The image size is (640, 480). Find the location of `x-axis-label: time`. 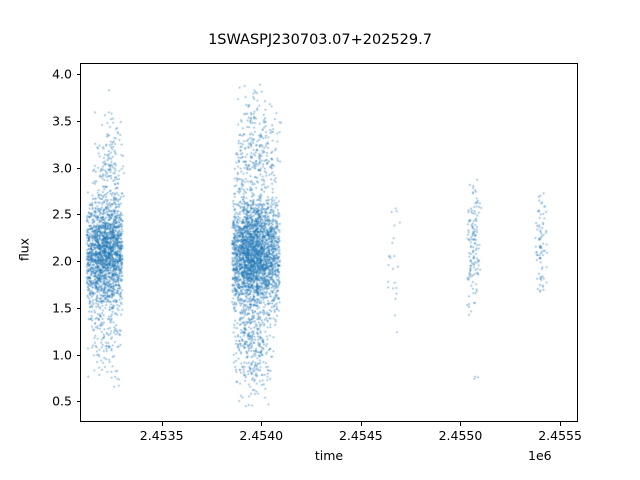

x-axis-label: time is located at coordinates (329, 455).